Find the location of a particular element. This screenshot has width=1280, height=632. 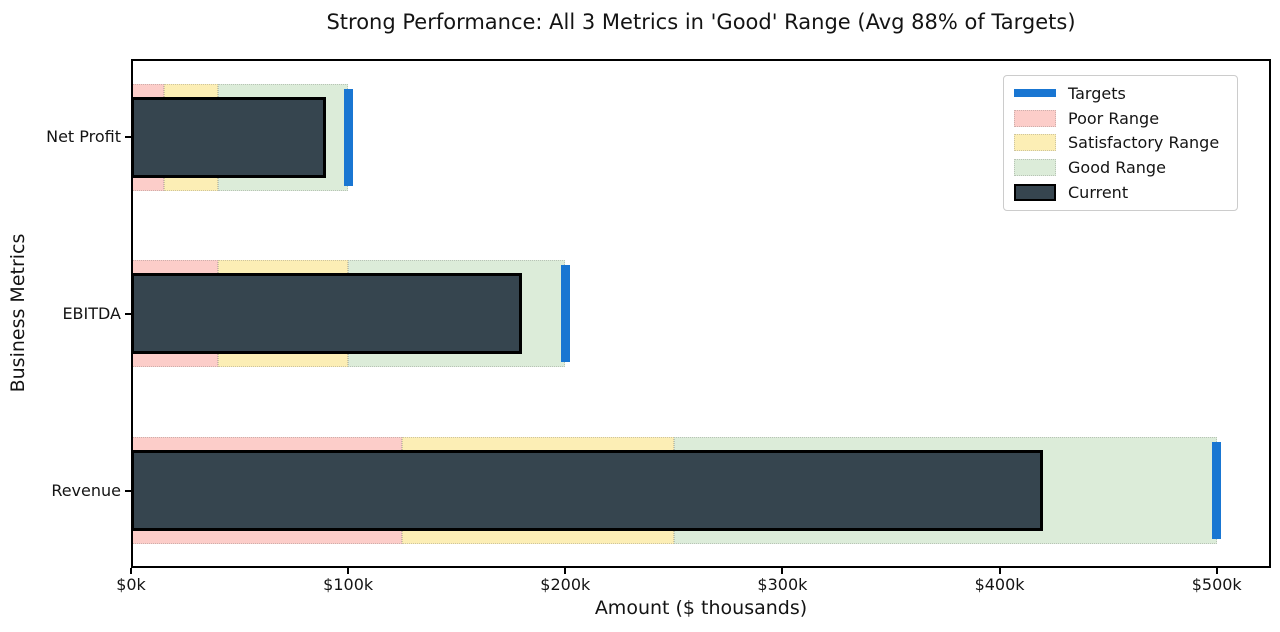

x-tick-label: $200k is located at coordinates (565, 584).